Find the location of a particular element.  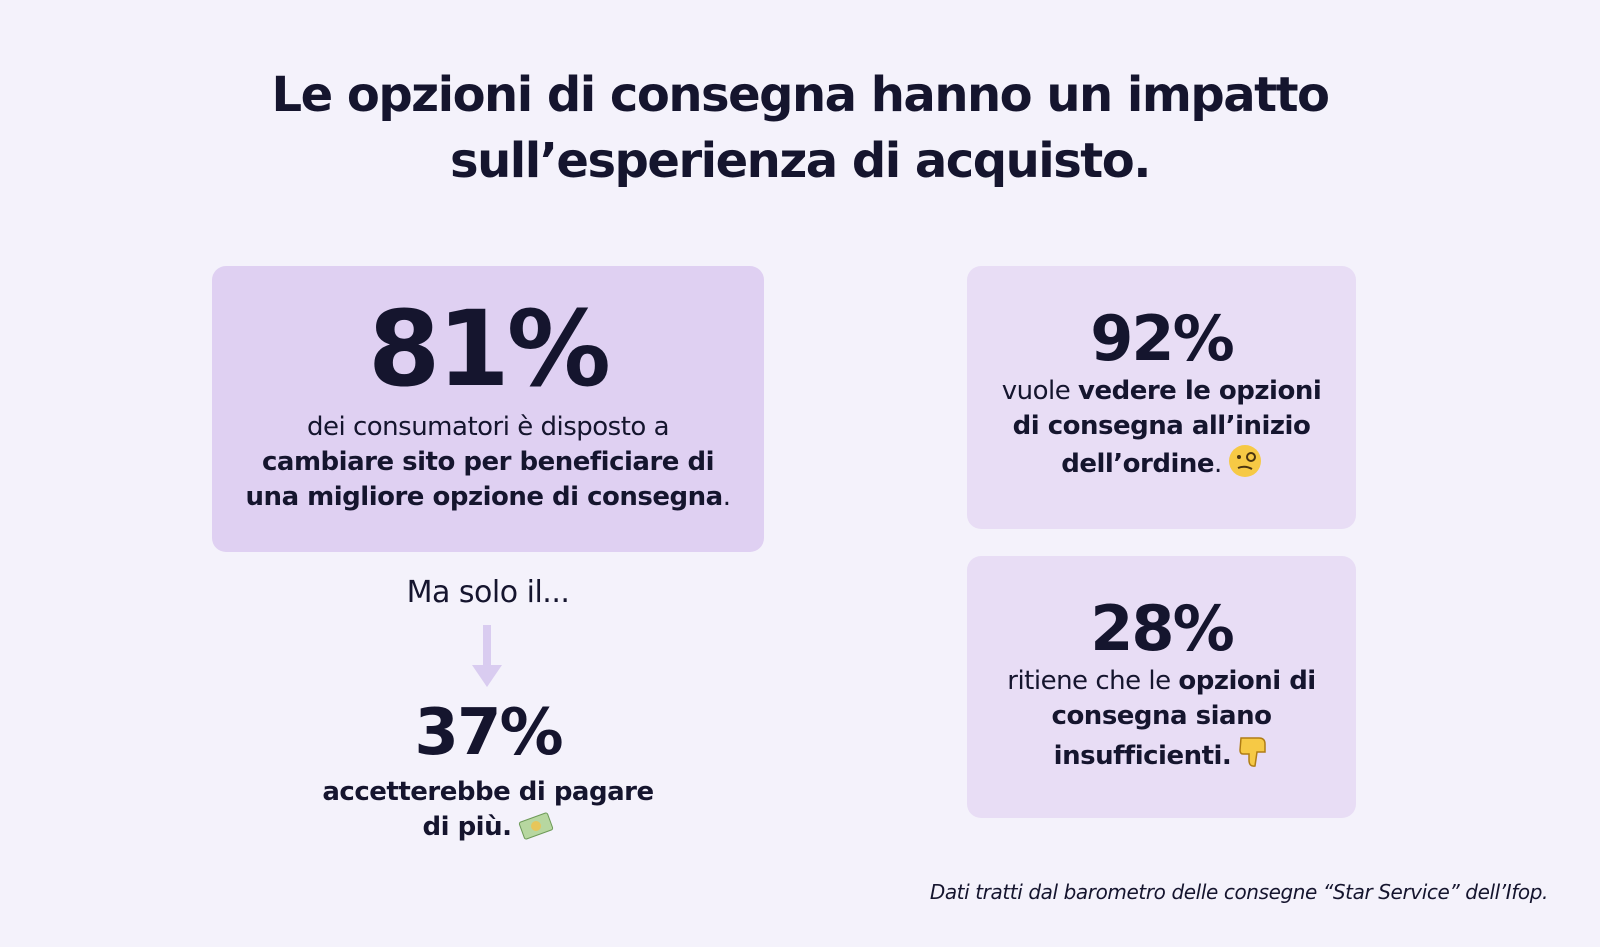

sub-text: accetterebbe di pagare di più. is located at coordinates (488, 810).